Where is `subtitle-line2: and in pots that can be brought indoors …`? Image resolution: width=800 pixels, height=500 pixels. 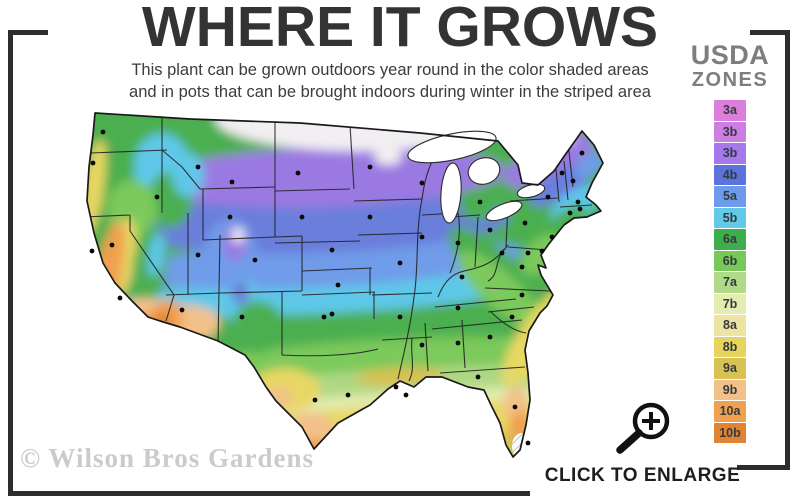 subtitle-line2: and in pots that can be brought indoors … is located at coordinates (390, 91).